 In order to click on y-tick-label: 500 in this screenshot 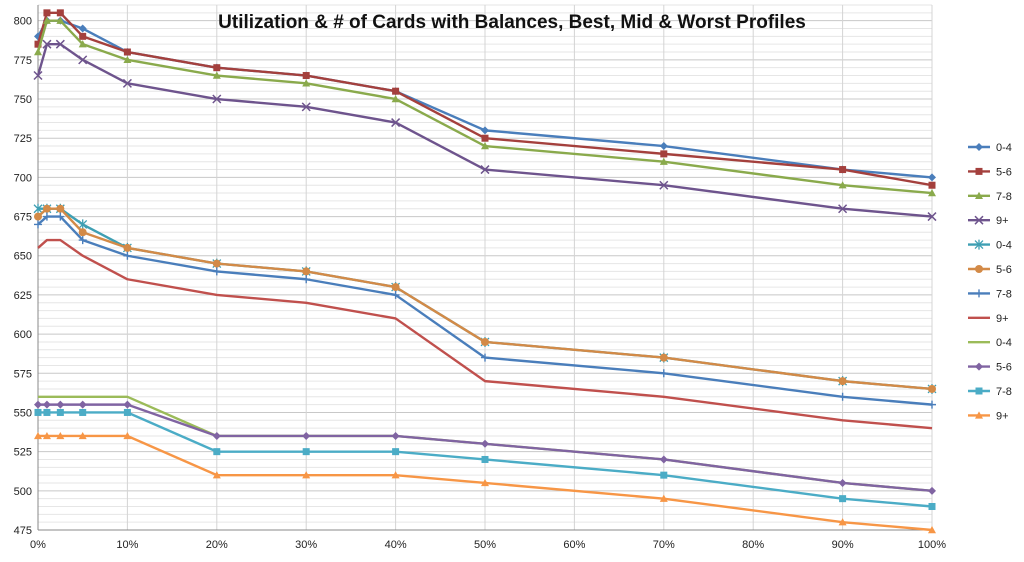, I will do `click(23, 492)`.